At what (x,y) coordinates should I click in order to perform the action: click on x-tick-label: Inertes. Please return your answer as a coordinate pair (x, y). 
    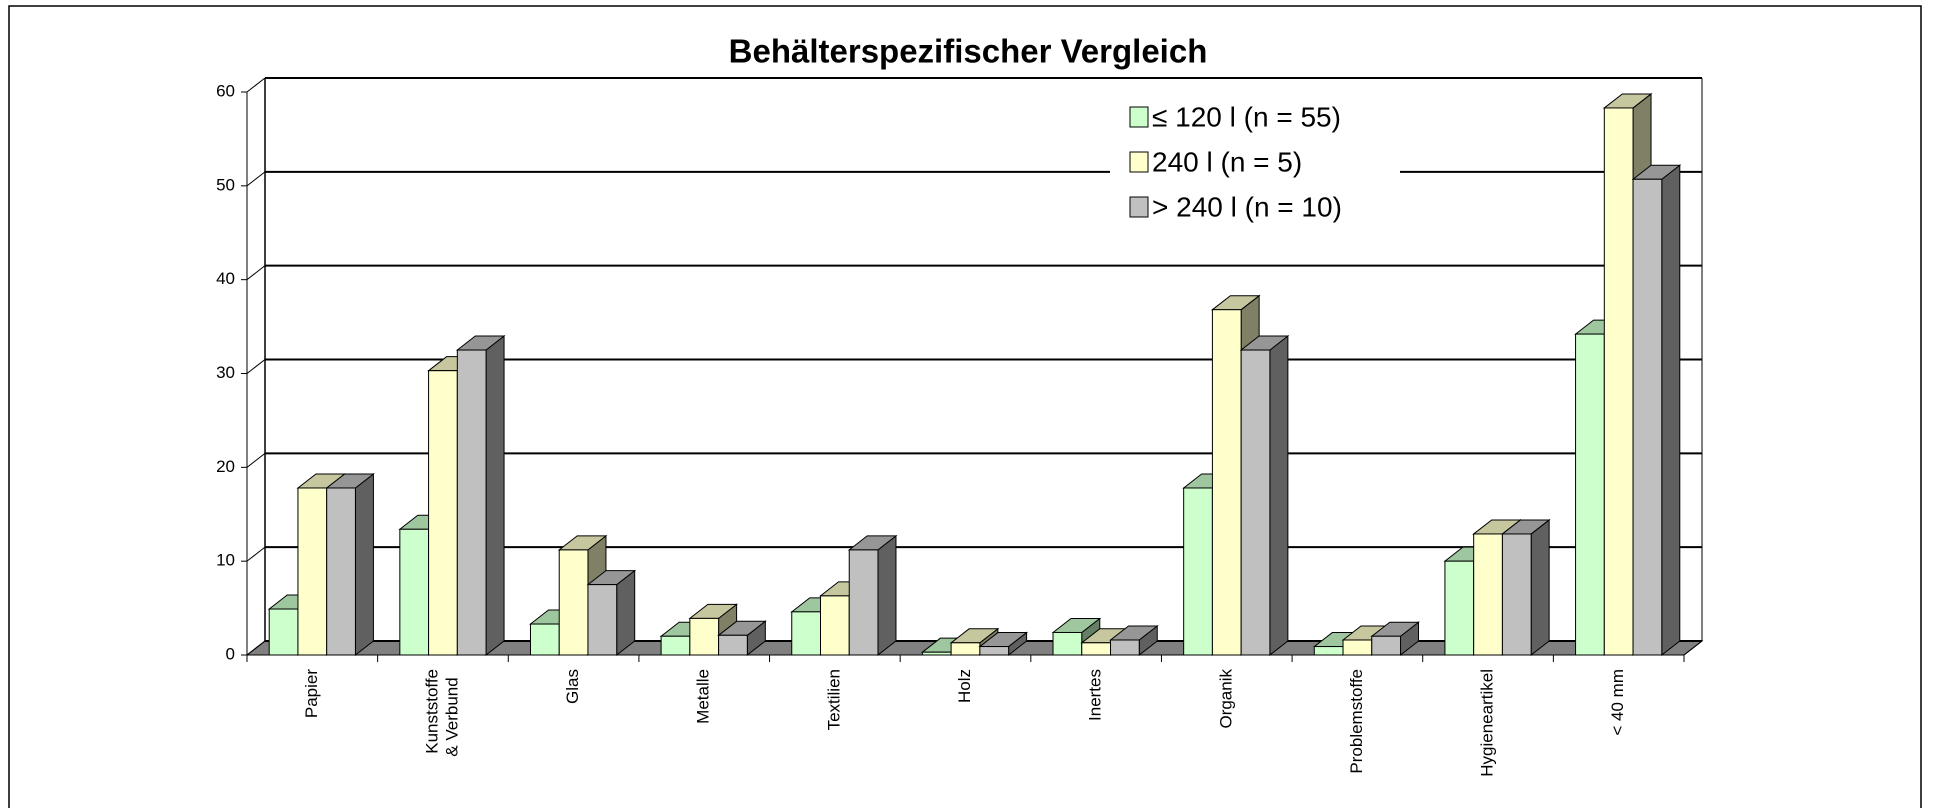
    Looking at the image, I should click on (1095, 695).